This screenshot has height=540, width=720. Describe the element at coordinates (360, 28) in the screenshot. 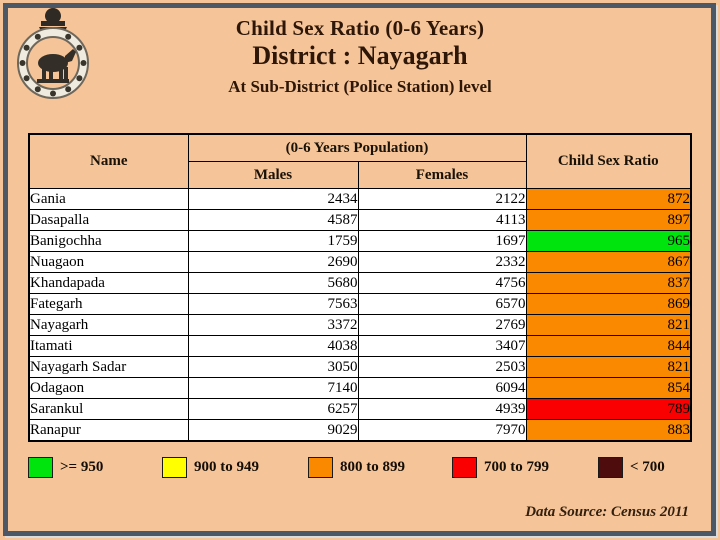

I see `slide-title: Child Sex Ratio (0-6 Years)` at that location.